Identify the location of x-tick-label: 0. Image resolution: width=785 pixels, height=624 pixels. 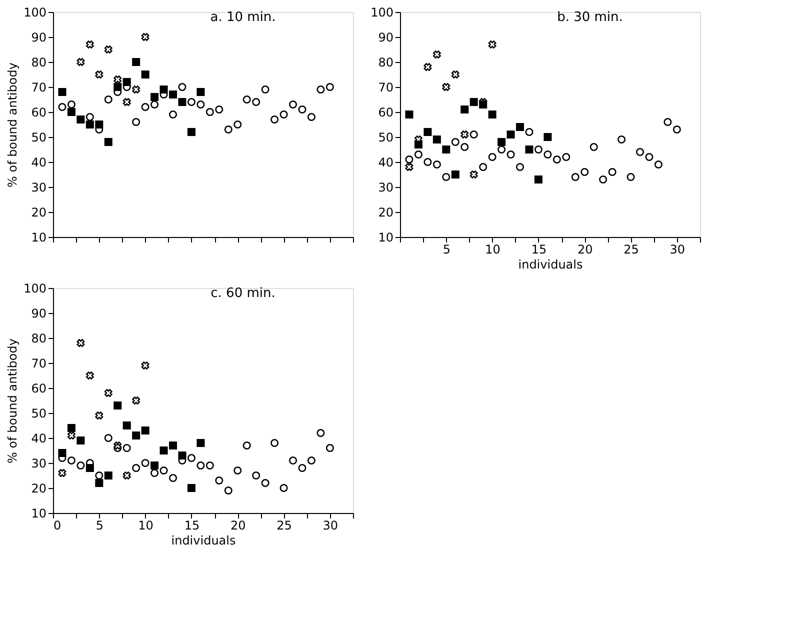
(58, 525).